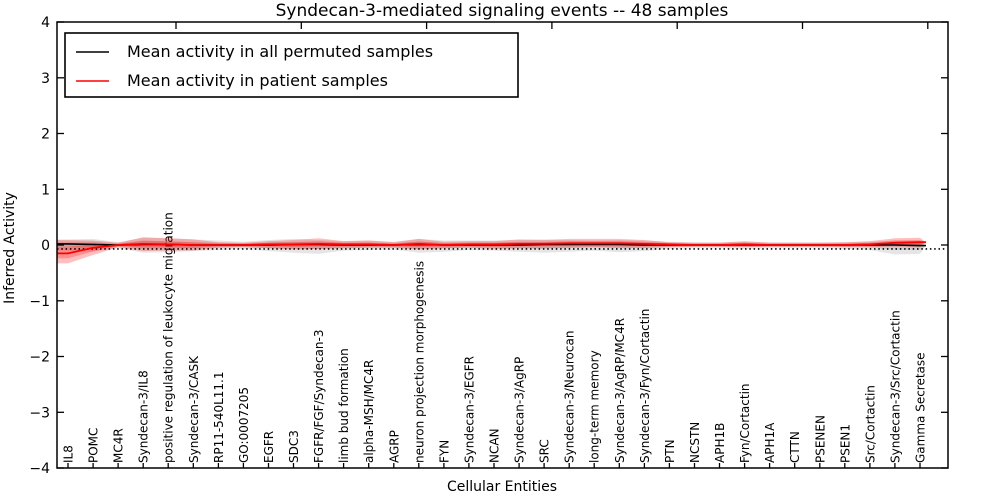 The width and height of the screenshot is (1000, 504). What do you see at coordinates (444, 451) in the screenshot?
I see `x-tick-label: FYN` at bounding box center [444, 451].